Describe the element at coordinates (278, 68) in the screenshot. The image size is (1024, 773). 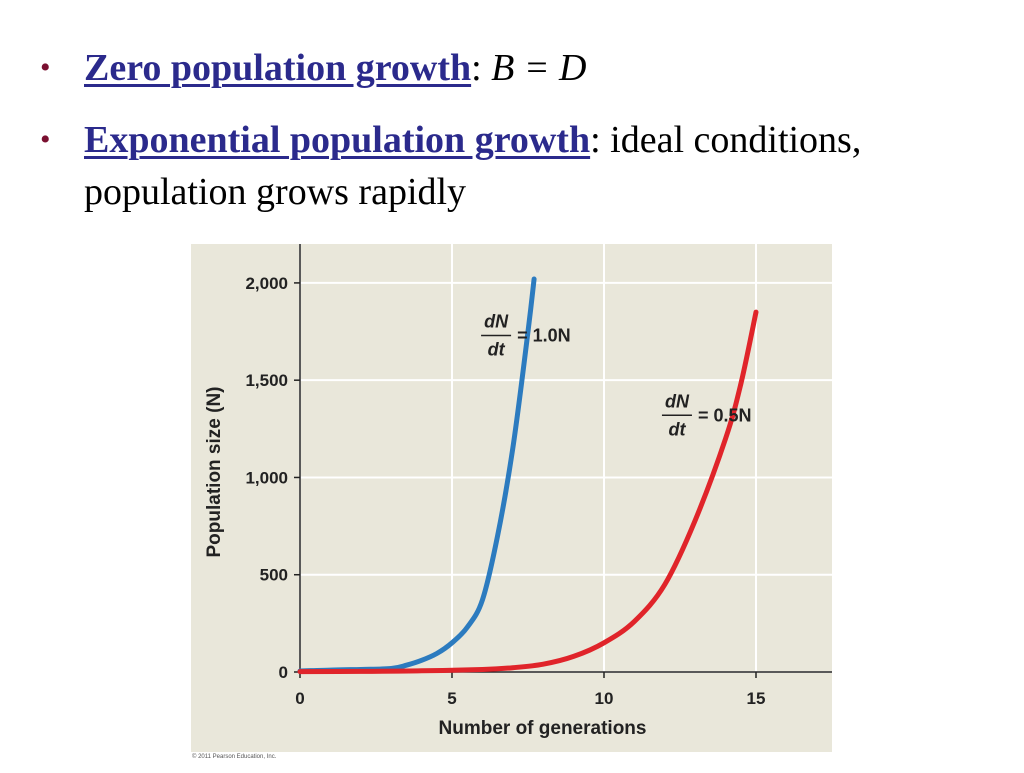
I see `zero-growth-link: Zero population growth` at that location.